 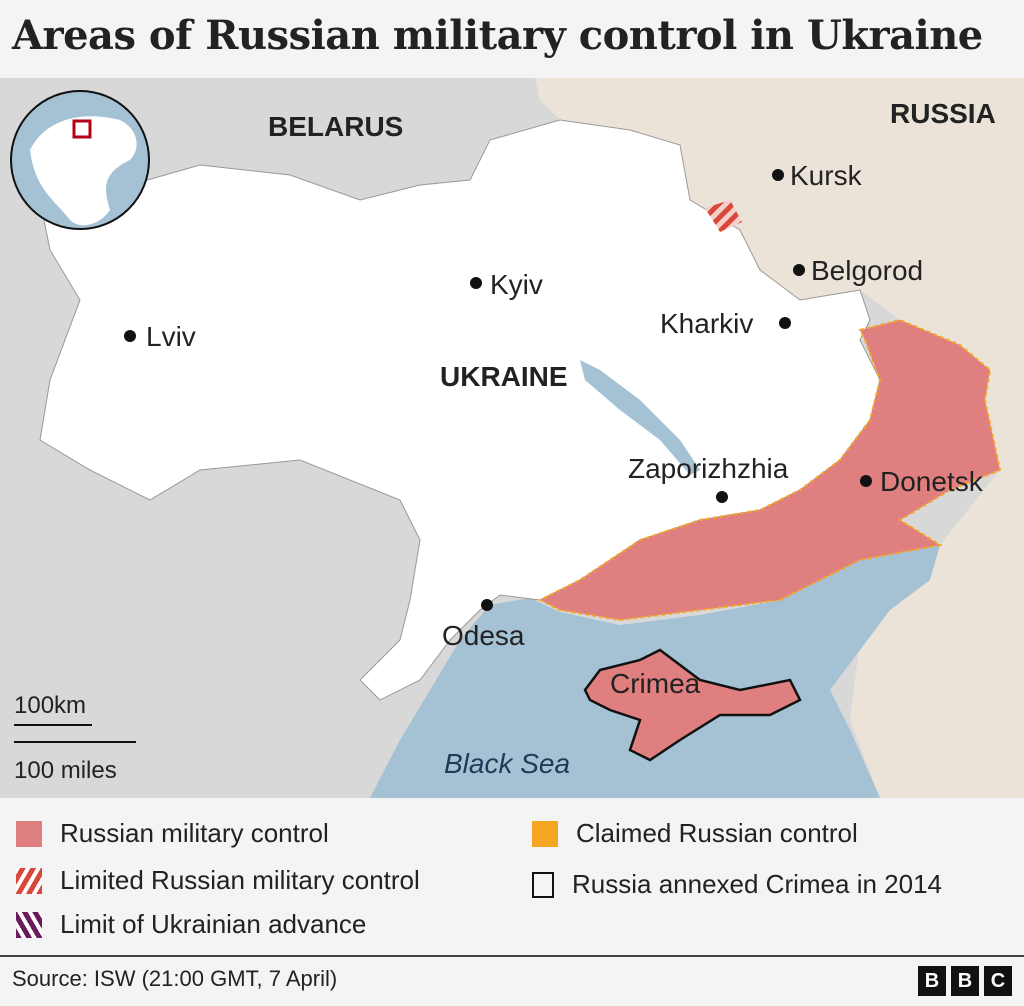 What do you see at coordinates (504, 376) in the screenshot?
I see `country-label-ukraine: UKRAINE` at bounding box center [504, 376].